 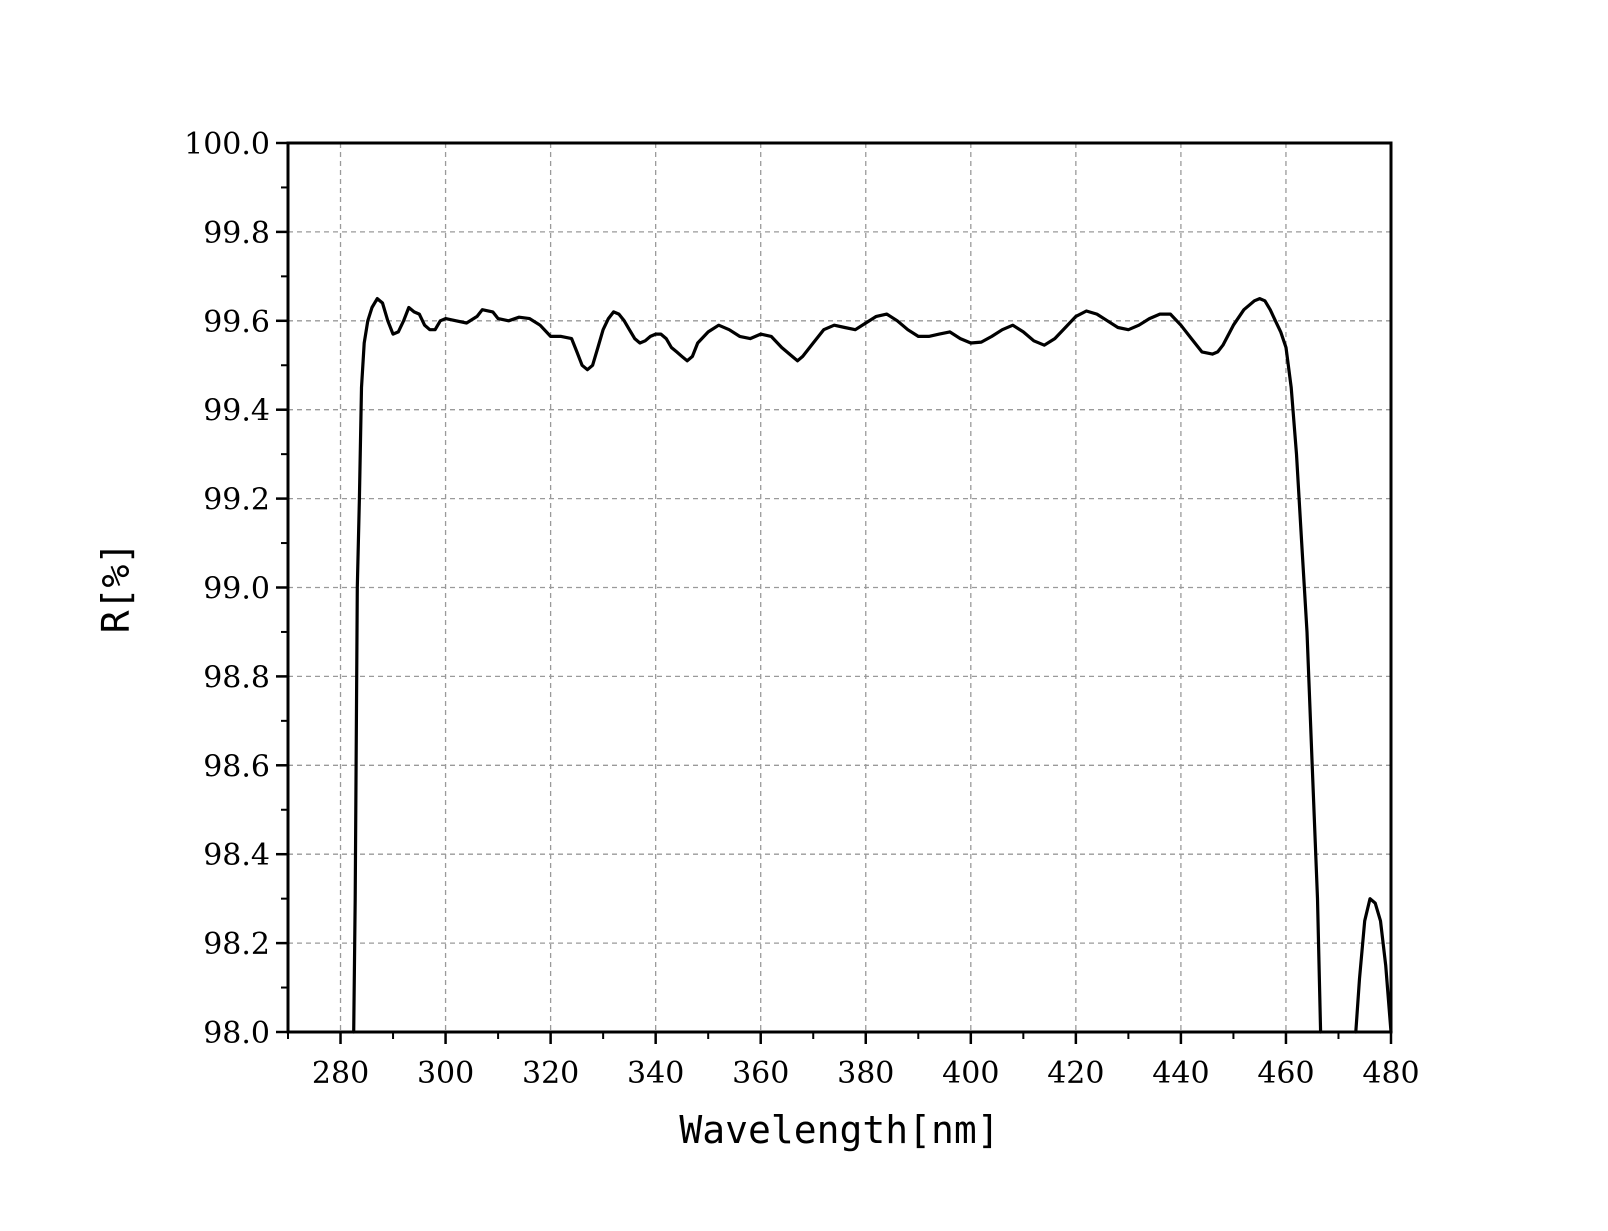 I want to click on y-tick-label: 100.0, so click(x=227, y=144).